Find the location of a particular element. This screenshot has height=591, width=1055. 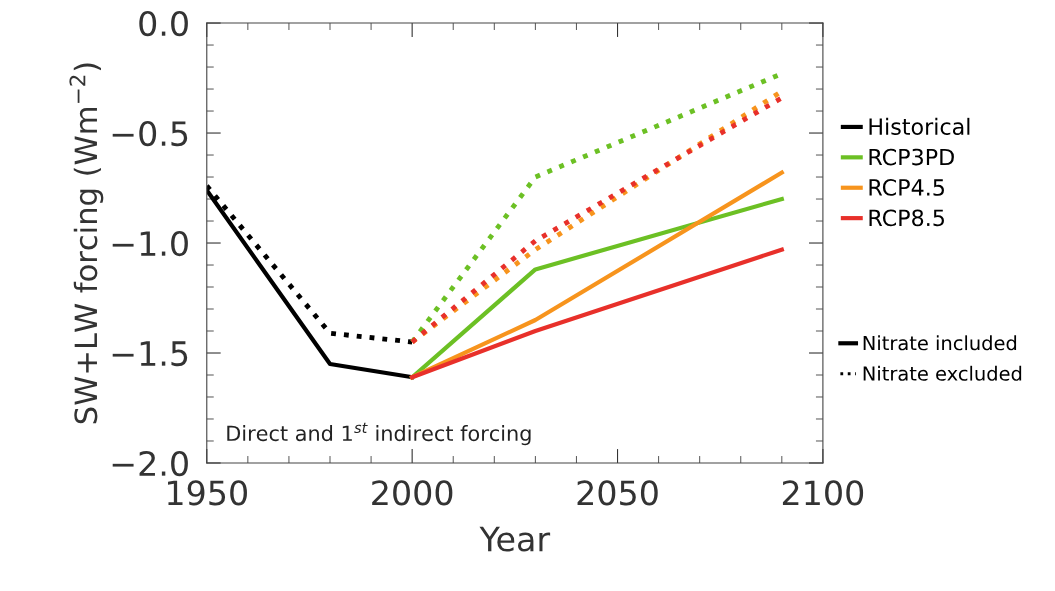

x-axis-title: Year is located at coordinates (515, 539).